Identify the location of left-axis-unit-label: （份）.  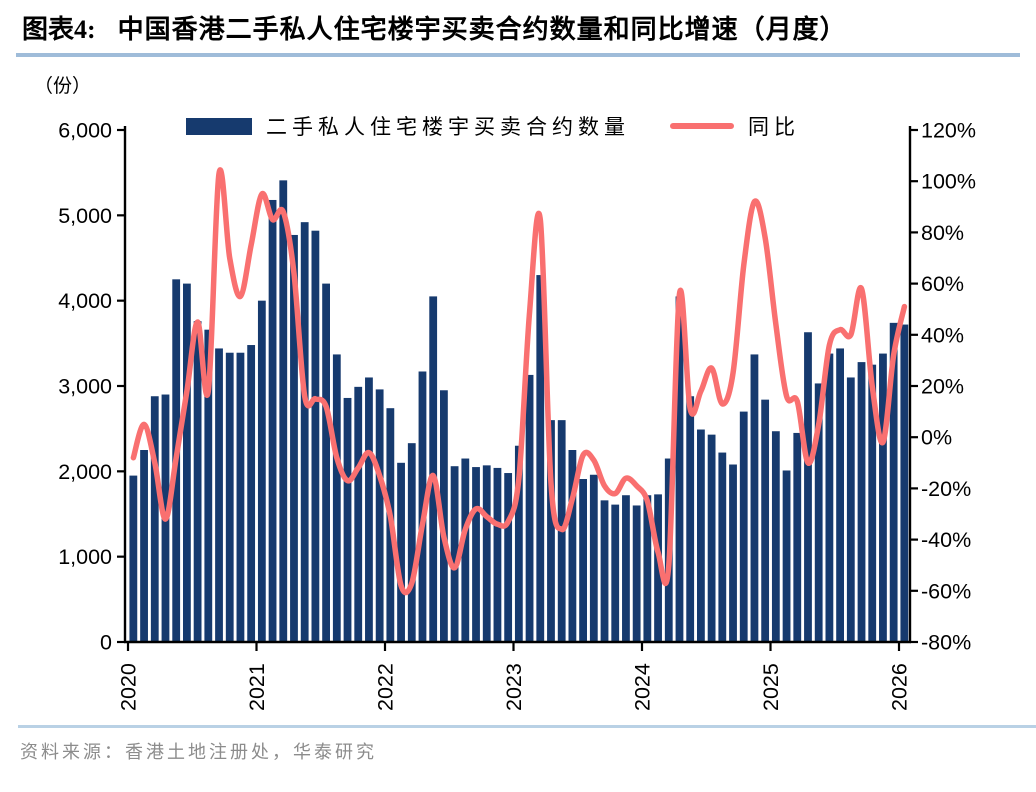
(63, 86).